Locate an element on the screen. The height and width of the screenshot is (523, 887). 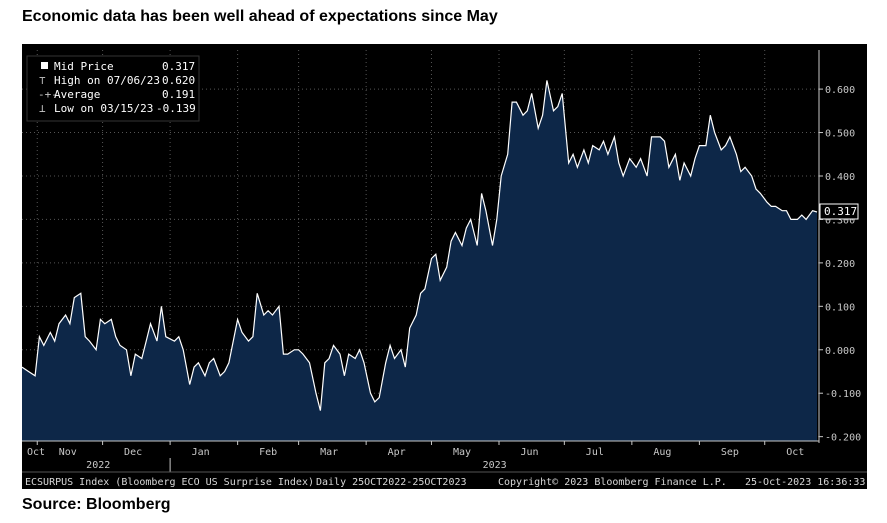
last-value-box is located at coordinates (839, 211).